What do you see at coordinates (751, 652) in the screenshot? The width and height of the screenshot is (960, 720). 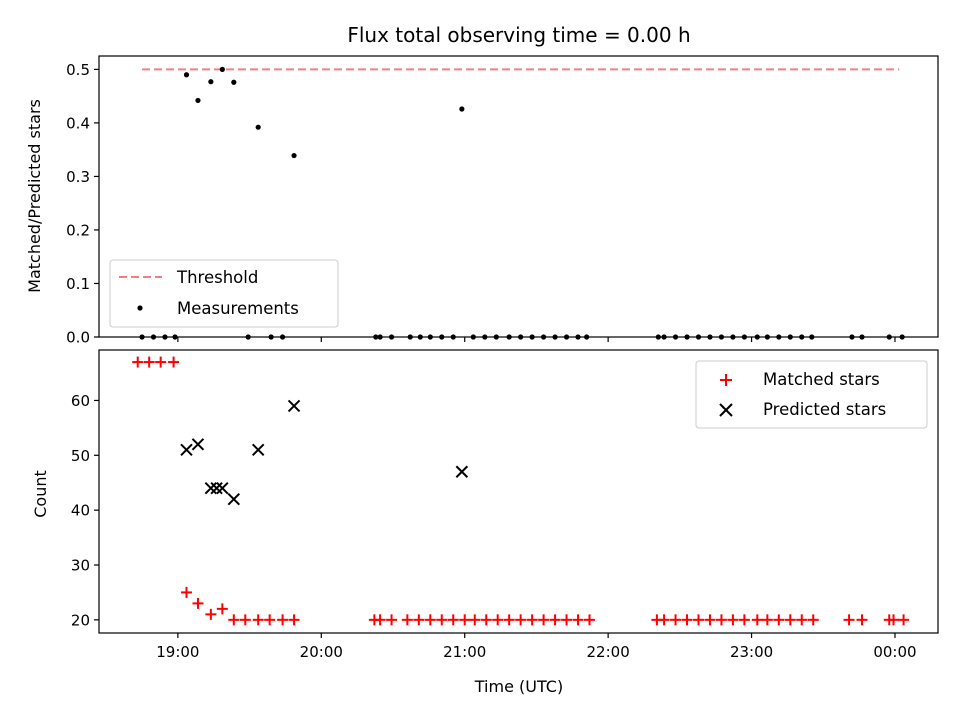 I see `x-tick-label: 23:00` at bounding box center [751, 652].